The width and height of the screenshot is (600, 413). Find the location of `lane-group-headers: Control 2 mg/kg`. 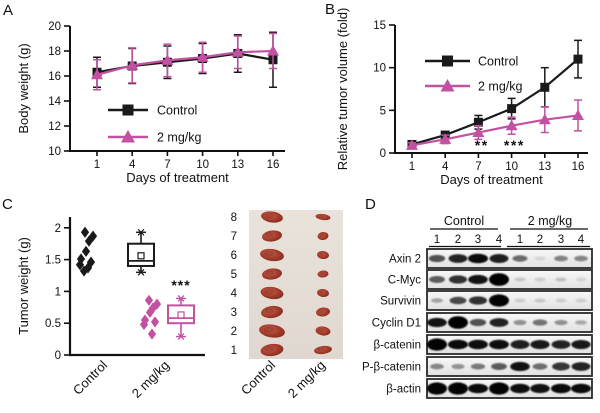

lane-group-headers: Control 2 mg/kg is located at coordinates (509, 222).